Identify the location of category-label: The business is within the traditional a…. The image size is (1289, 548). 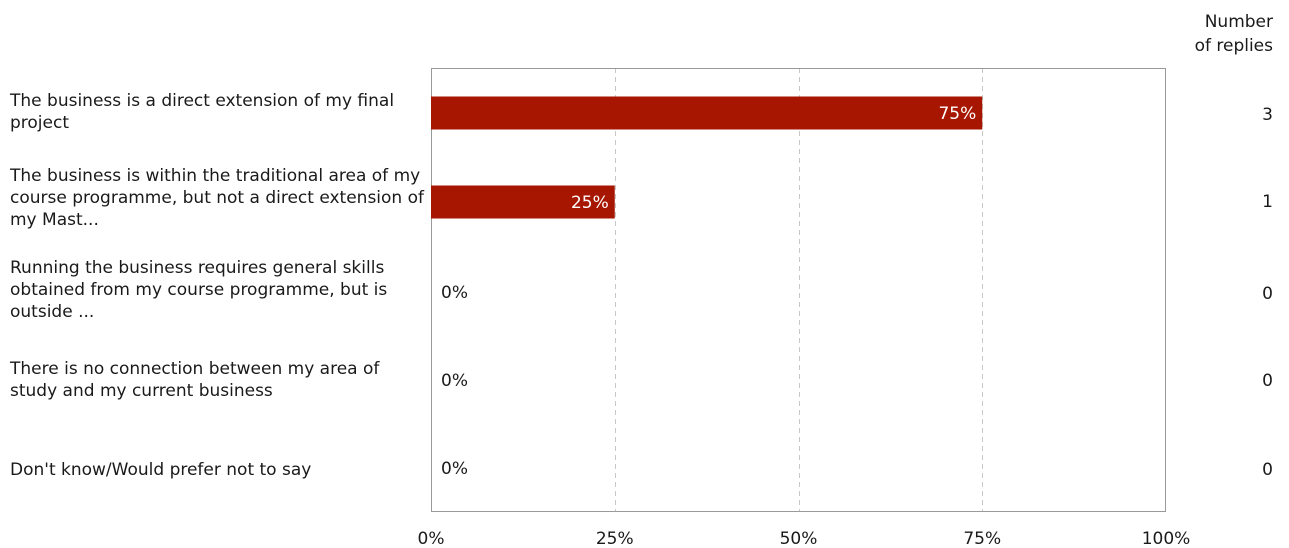
(217, 198).